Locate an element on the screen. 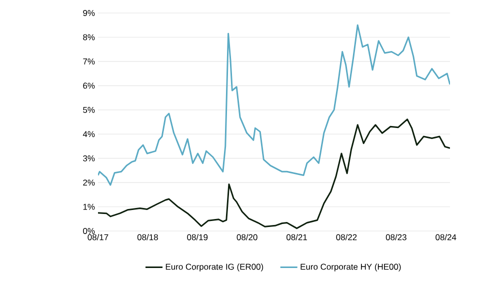  x-tick-label: 08/21 is located at coordinates (296, 237).